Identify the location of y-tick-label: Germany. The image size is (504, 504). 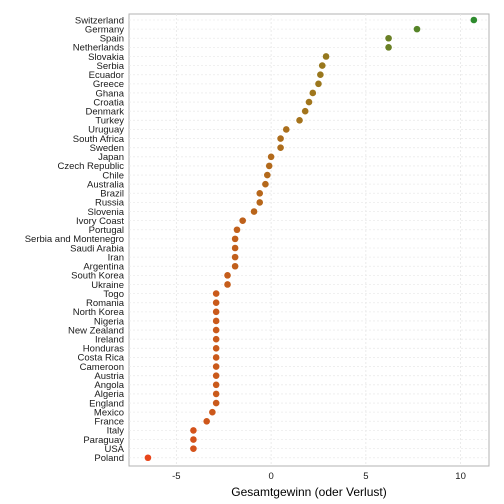
(104, 29).